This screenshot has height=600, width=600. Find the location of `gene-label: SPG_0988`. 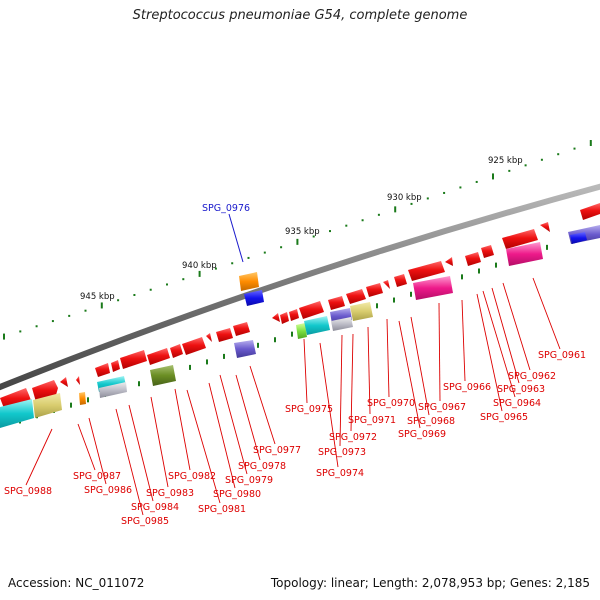

gene-label: SPG_0988 is located at coordinates (28, 491).